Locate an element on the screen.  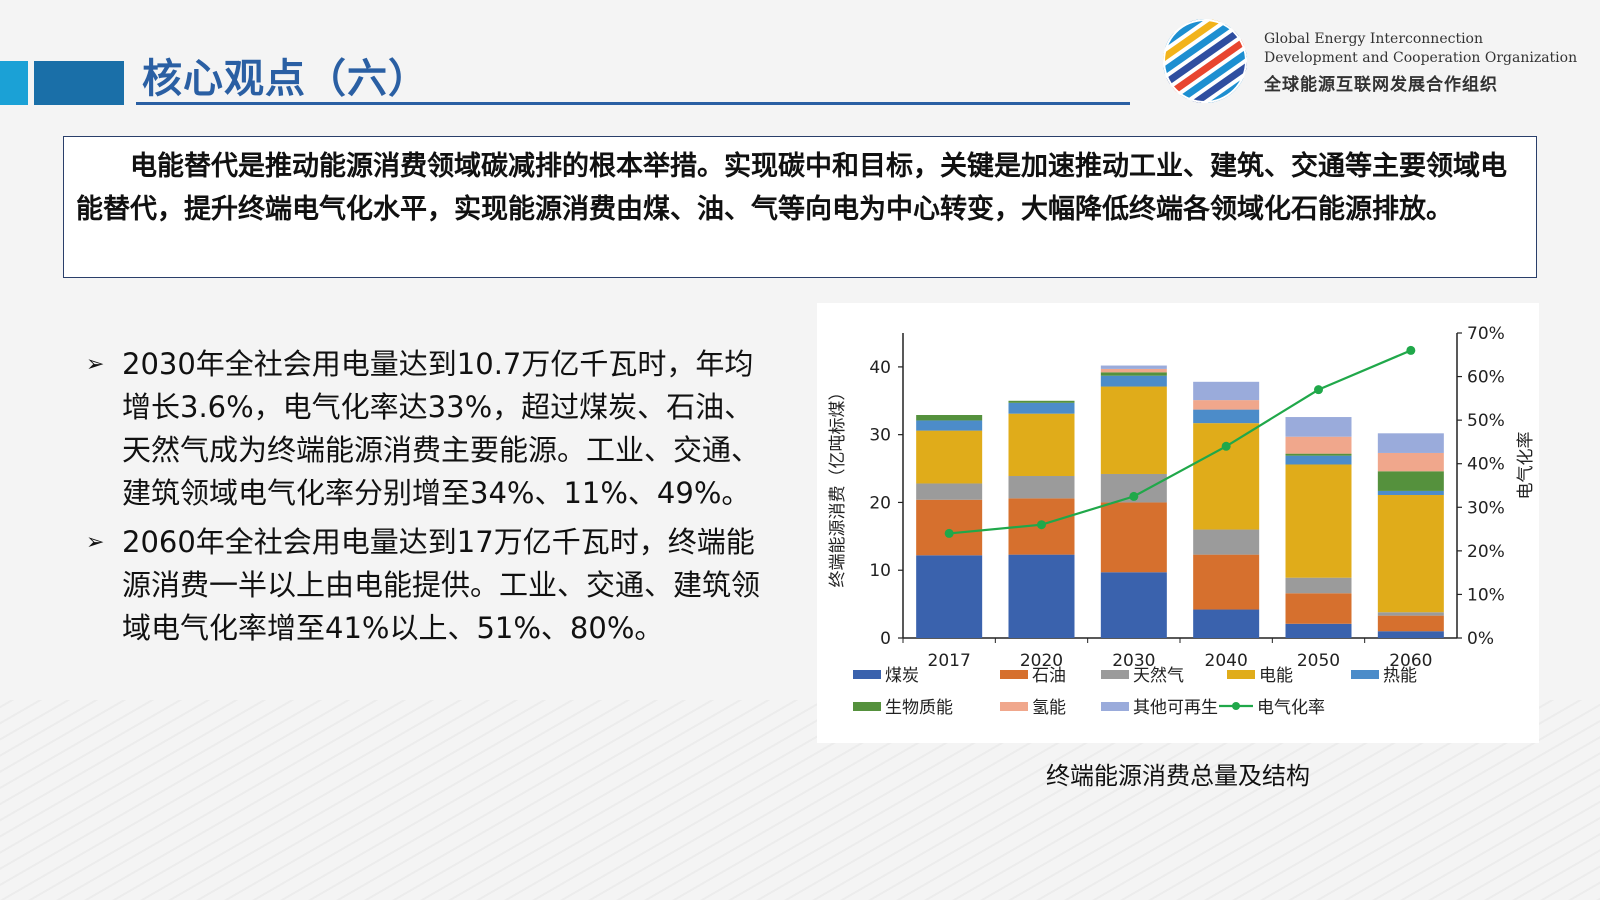
y-tick-label: 0 is located at coordinates (885, 639).